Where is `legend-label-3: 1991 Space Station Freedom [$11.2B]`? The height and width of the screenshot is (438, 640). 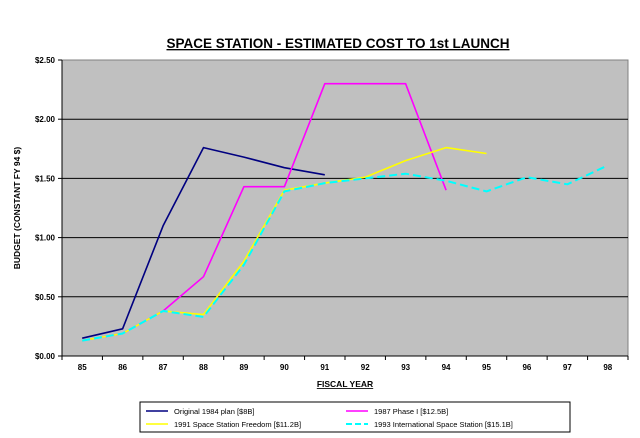
legend-label-3: 1991 Space Station Freedom [$11.2B] is located at coordinates (237, 424).